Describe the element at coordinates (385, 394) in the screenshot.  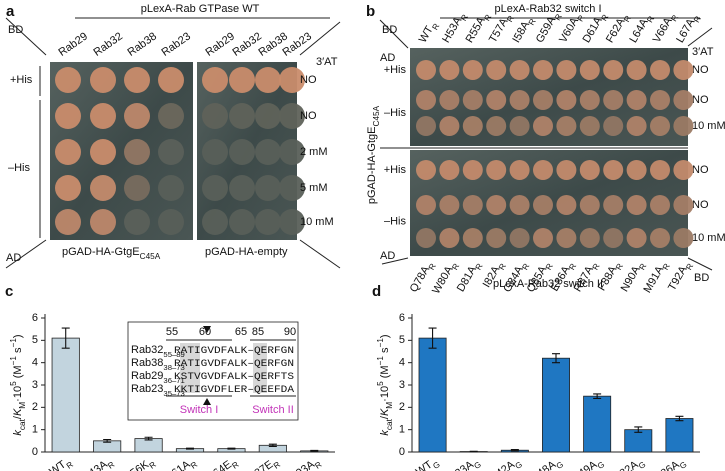
I see `y-axis-label-part: ·10` at that location.